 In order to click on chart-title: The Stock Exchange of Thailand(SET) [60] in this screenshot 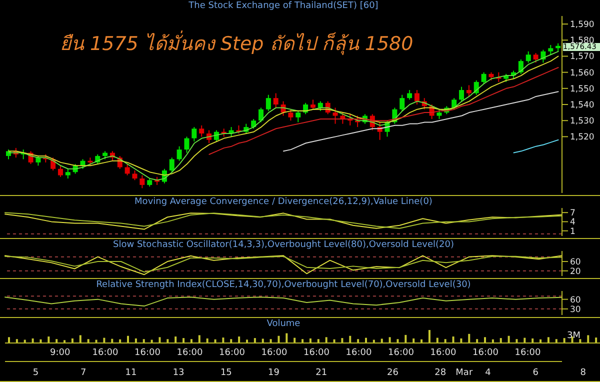, I will do `click(284, 6)`.